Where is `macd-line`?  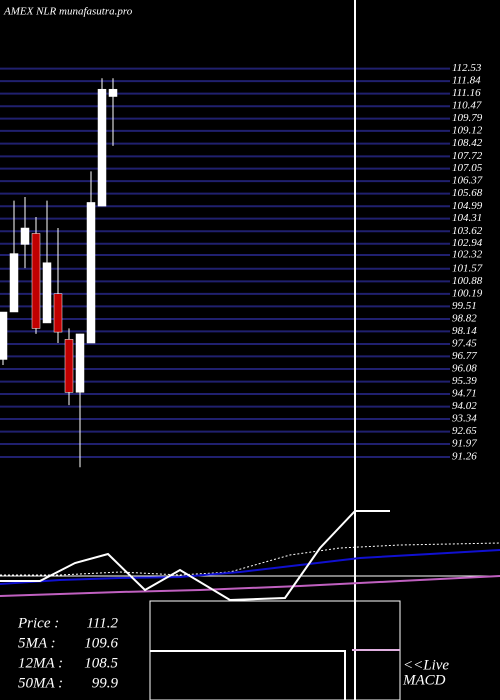 macd-line is located at coordinates (195, 556).